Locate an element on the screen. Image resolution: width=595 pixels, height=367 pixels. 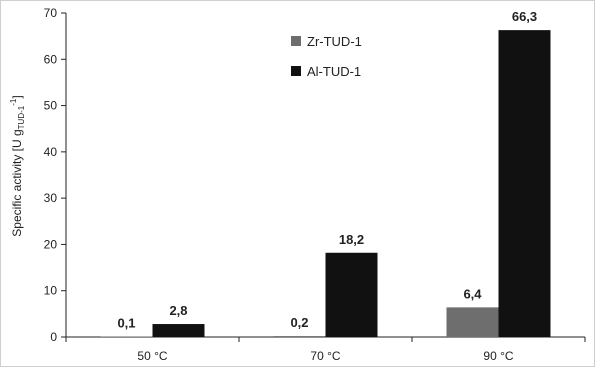
data-label-zr-tud-1: 0,1 is located at coordinates (126, 323).